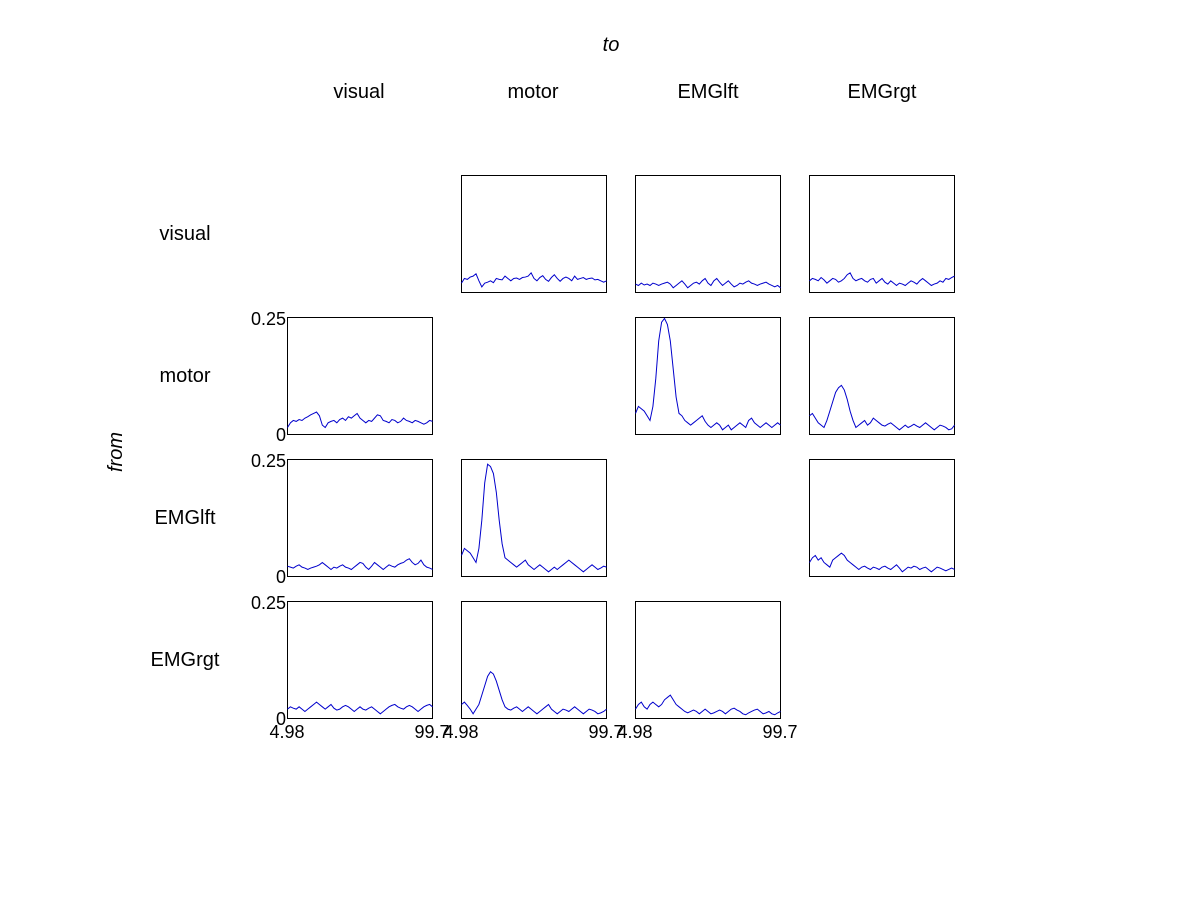 The height and width of the screenshot is (900, 1200). I want to click on panel-visual-to-motor, so click(534, 234).